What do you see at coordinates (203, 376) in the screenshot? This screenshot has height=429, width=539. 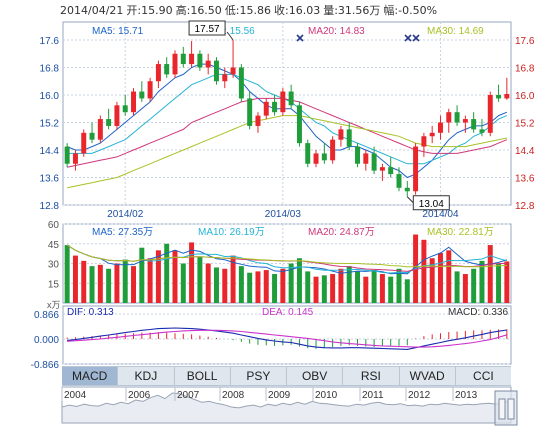 I see `tab-boll: BOLL` at bounding box center [203, 376].